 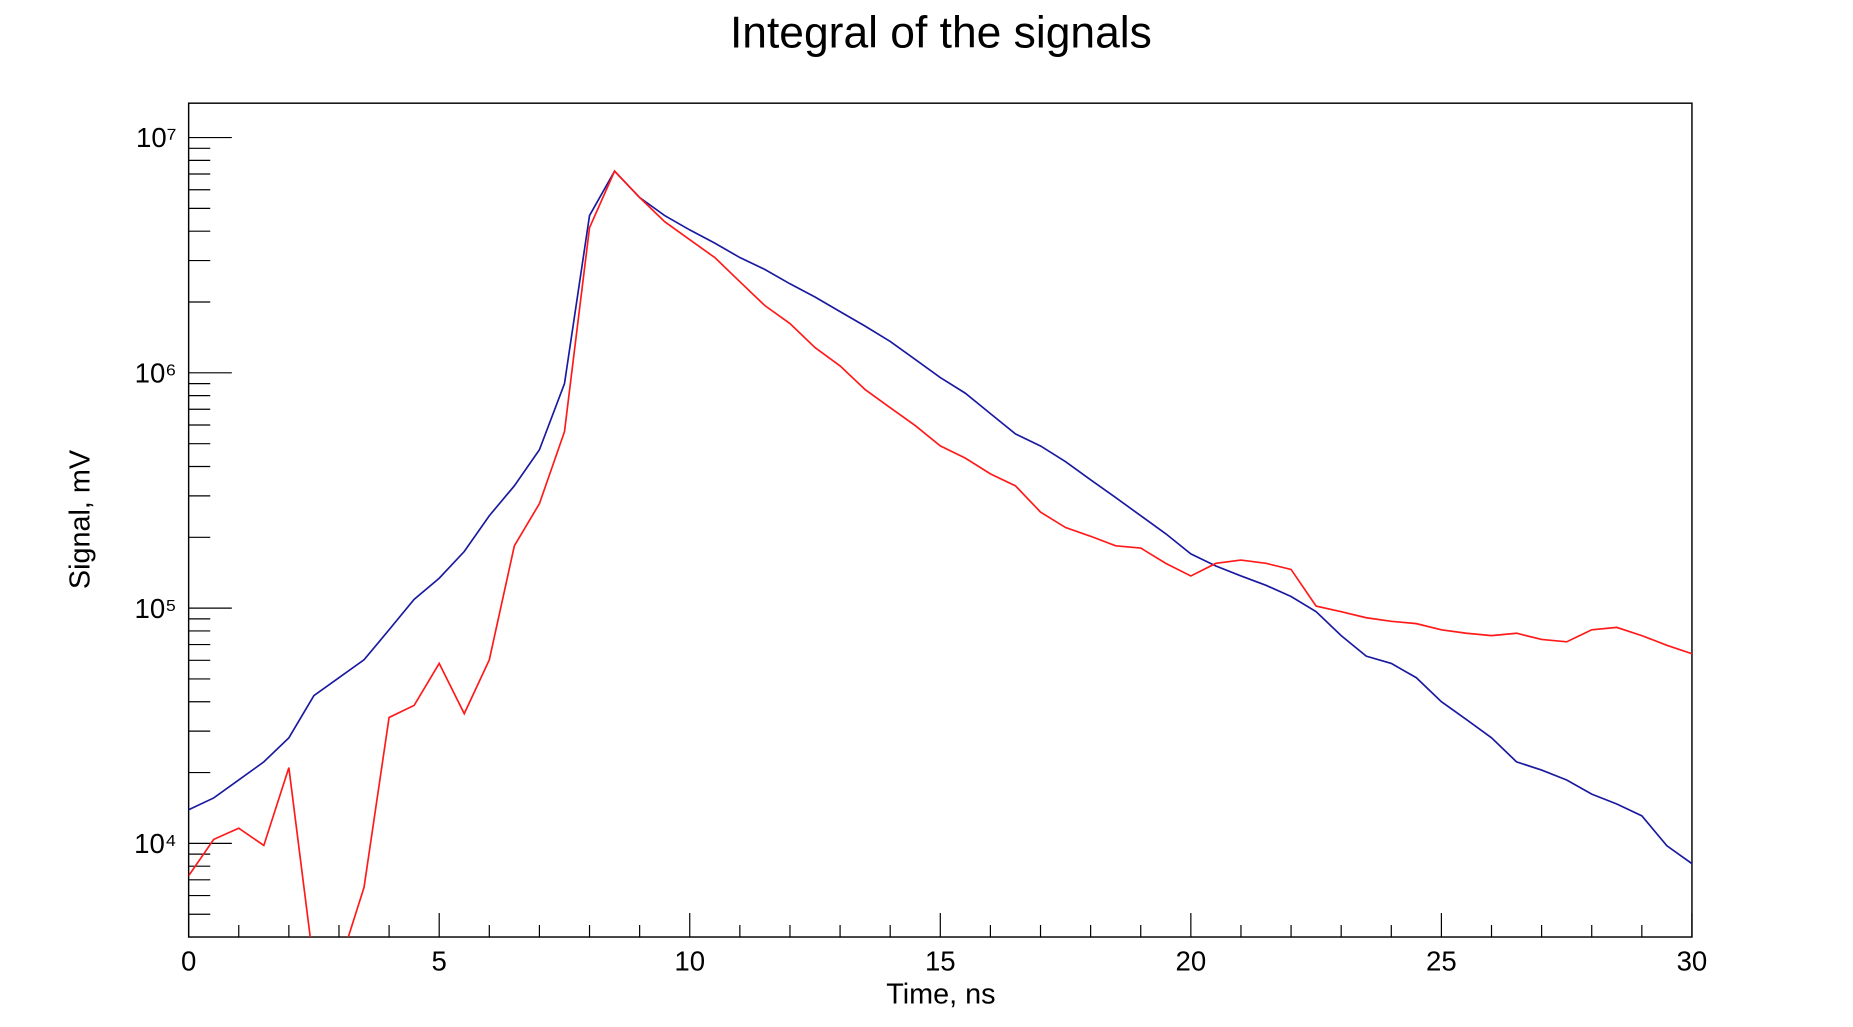 I want to click on x-tick-label: 20, so click(x=1191, y=961).